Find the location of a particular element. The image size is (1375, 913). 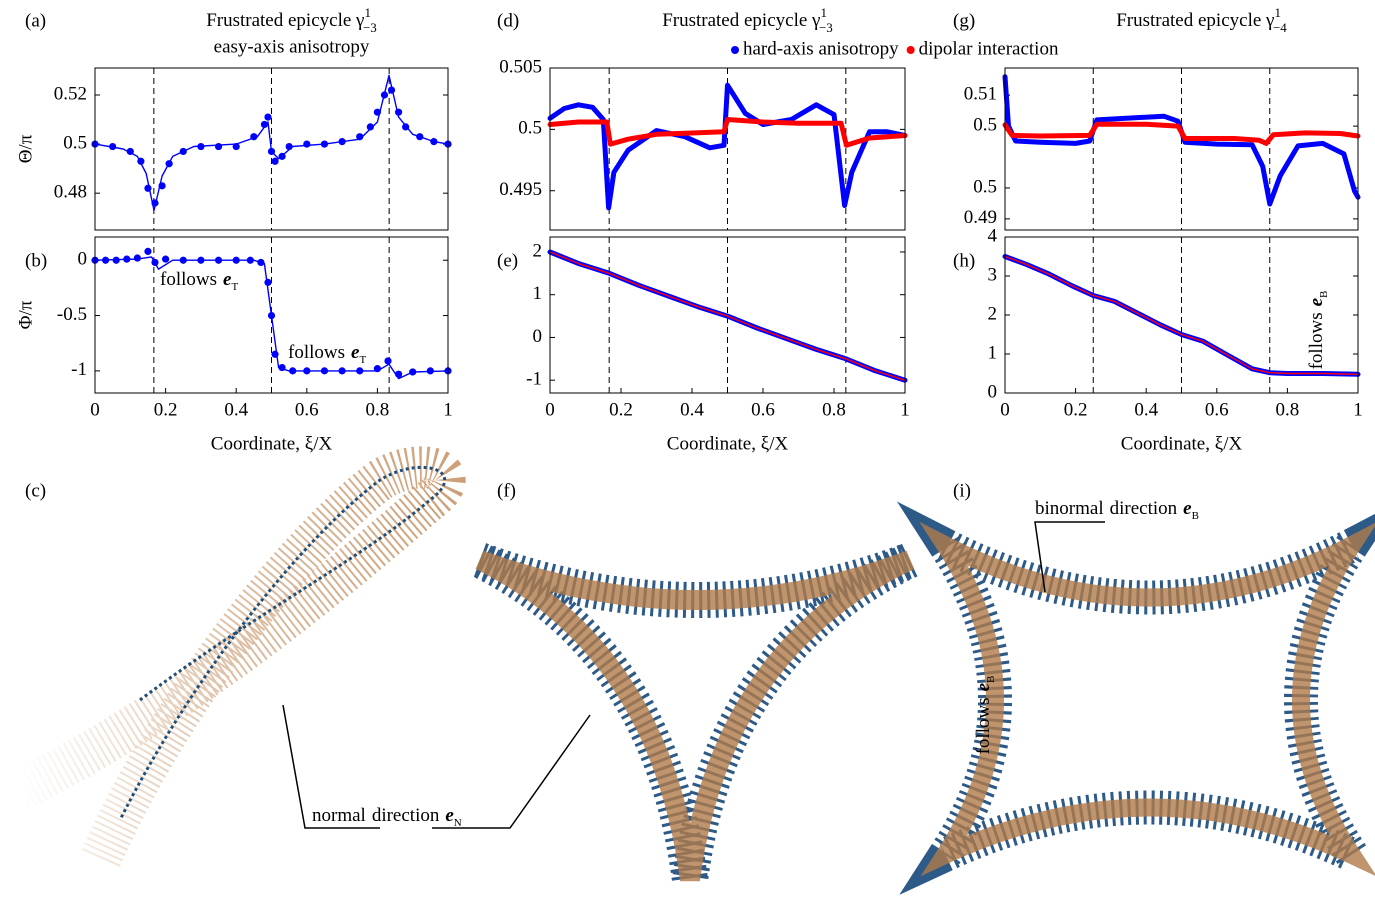

x-tick-label: 1 is located at coordinates (905, 409).